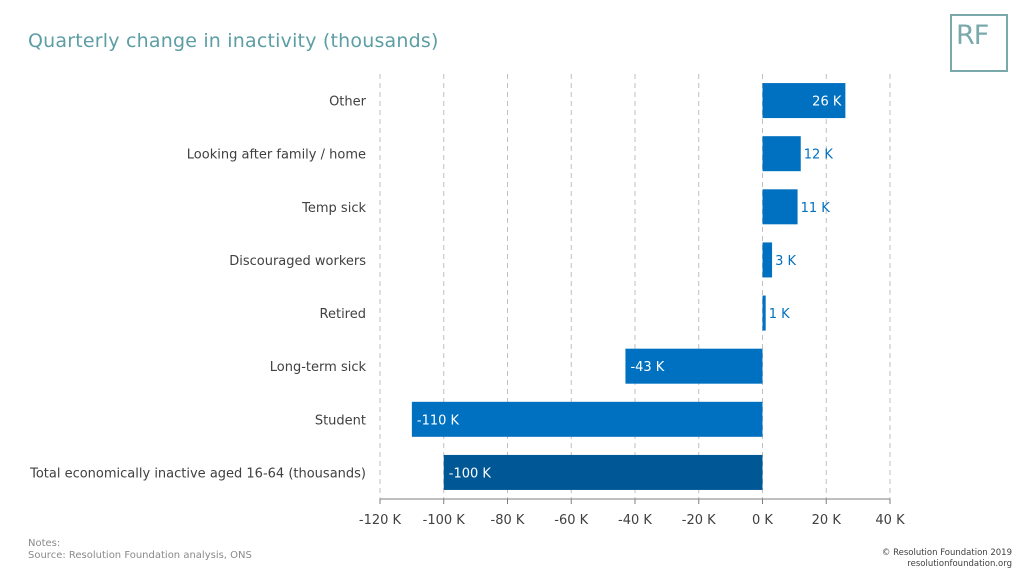 Image resolution: width=1024 pixels, height=576 pixels. What do you see at coordinates (333, 208) in the screenshot?
I see `category-label: Temp sick` at bounding box center [333, 208].